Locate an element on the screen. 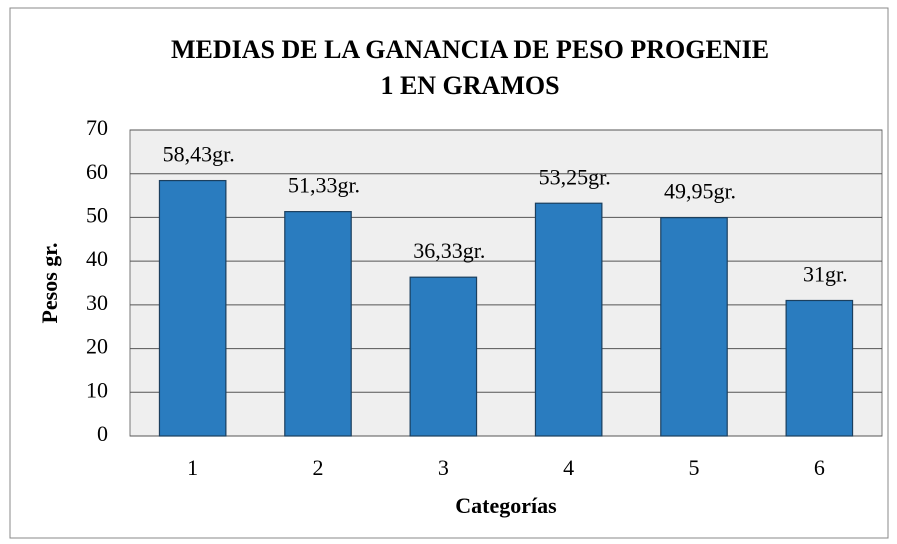  x-tick-label: 2 is located at coordinates (318, 467).